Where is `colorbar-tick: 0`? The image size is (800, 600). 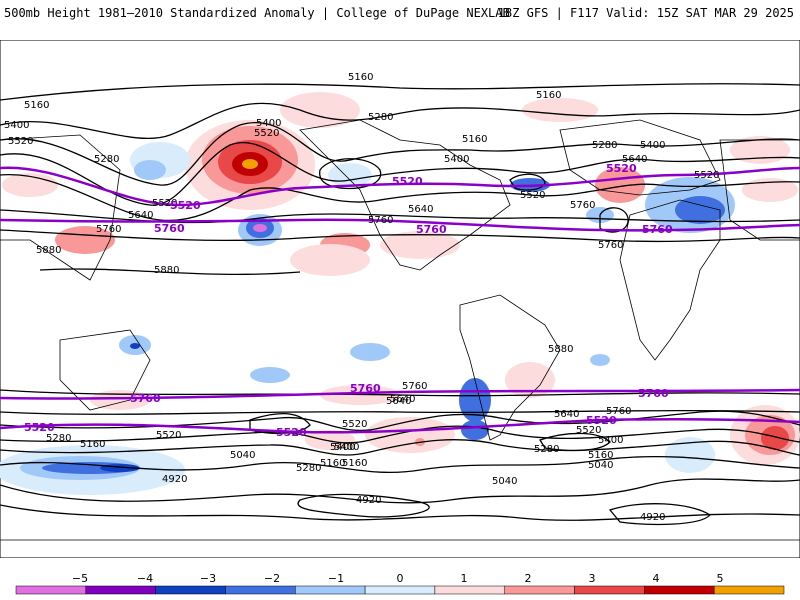
colorbar-tick: 0 is located at coordinates (400, 578).